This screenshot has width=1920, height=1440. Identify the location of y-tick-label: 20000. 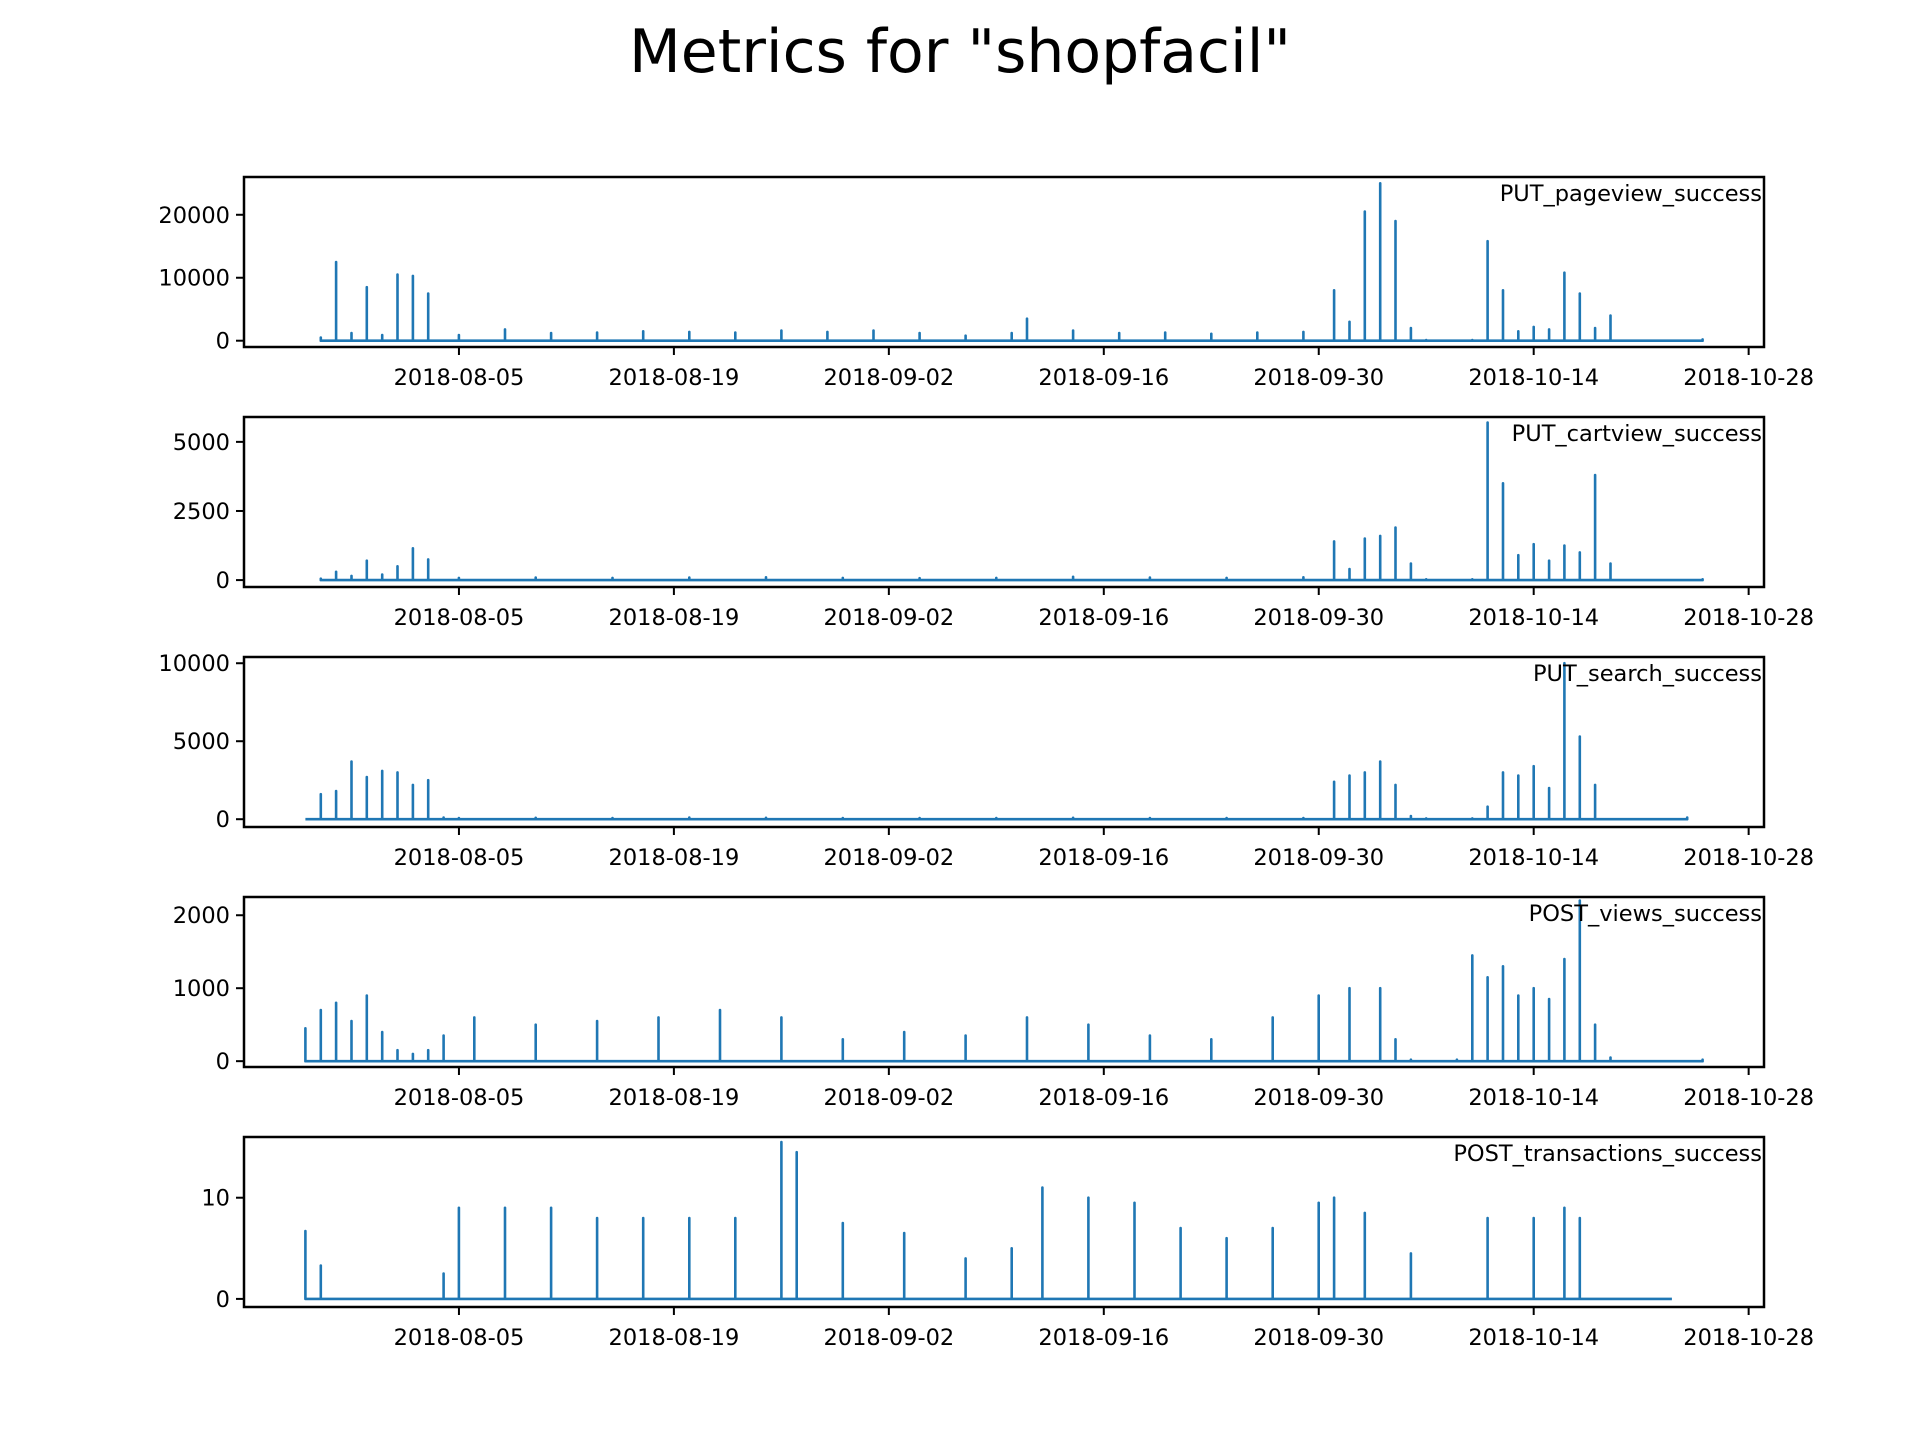
(194, 216).